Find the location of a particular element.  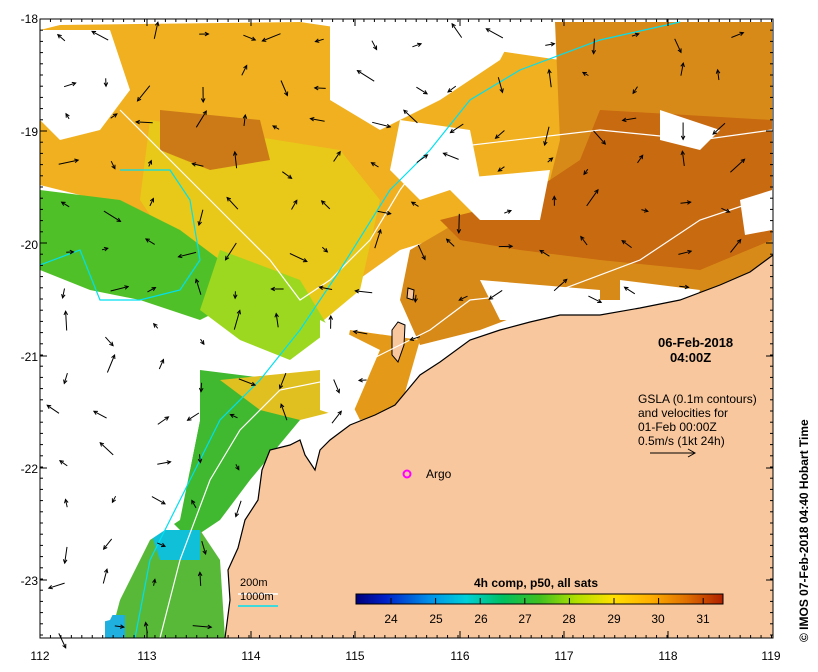

colorbar-tick-label: 24 is located at coordinates (391, 619).